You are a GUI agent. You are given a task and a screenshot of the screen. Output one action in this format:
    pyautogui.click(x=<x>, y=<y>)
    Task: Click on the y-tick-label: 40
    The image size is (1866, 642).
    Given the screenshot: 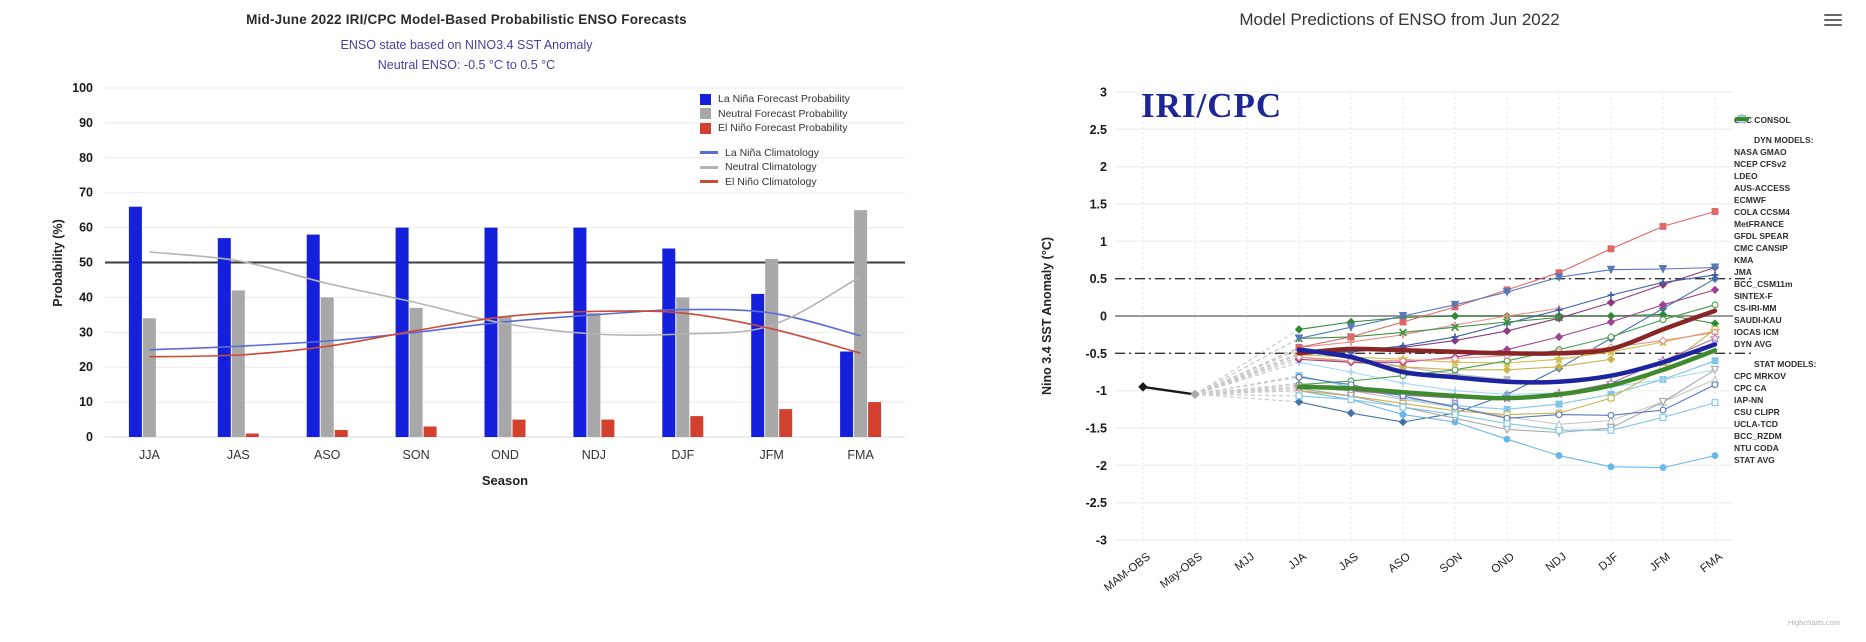 What is the action you would take?
    pyautogui.click(x=86, y=297)
    